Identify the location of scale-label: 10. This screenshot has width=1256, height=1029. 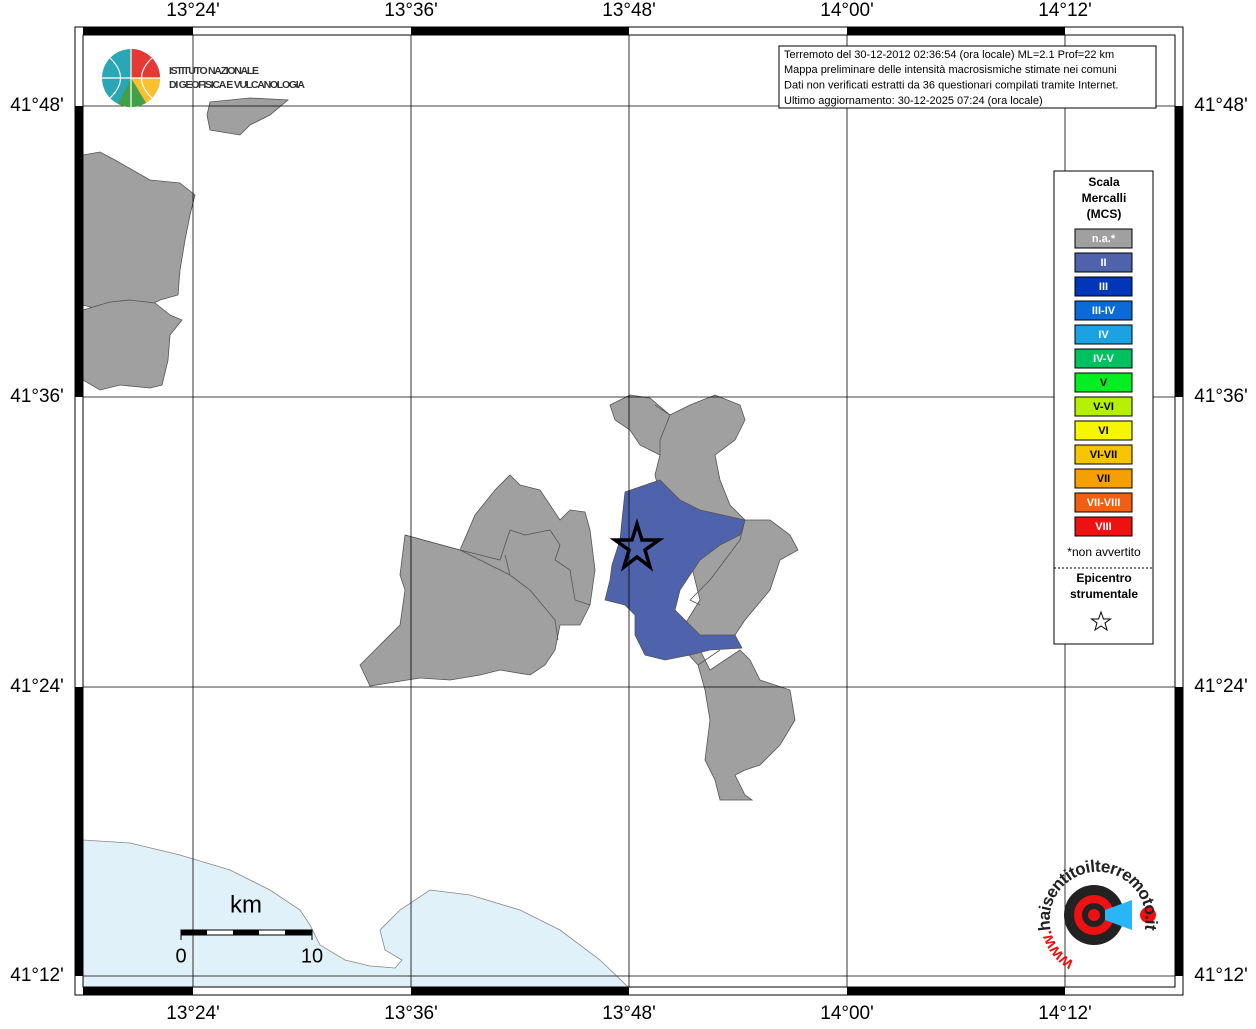
(312, 956).